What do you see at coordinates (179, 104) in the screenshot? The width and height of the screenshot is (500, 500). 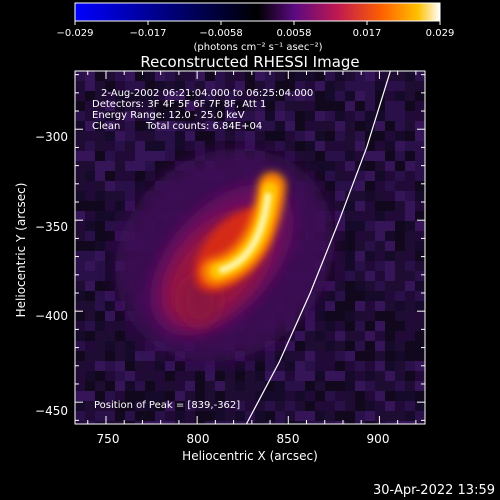 I see `annotation-detectors: Detectors: 3F 4F 5F 6F 7F 8F, Att 1` at bounding box center [179, 104].